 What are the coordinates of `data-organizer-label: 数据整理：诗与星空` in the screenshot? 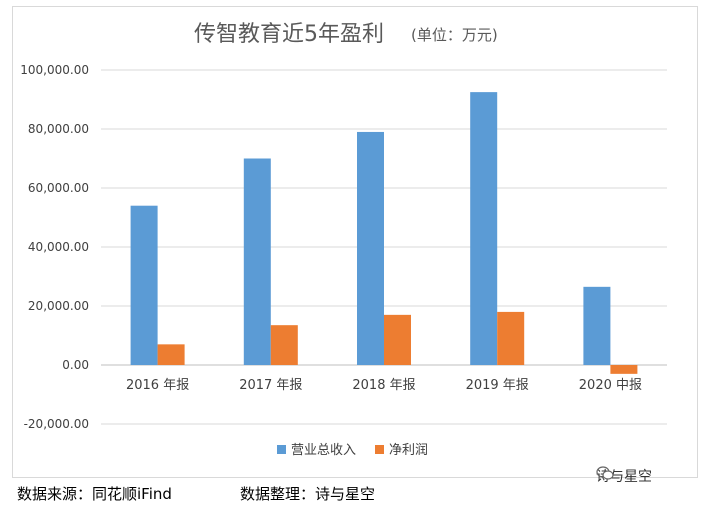 It's located at (308, 494).